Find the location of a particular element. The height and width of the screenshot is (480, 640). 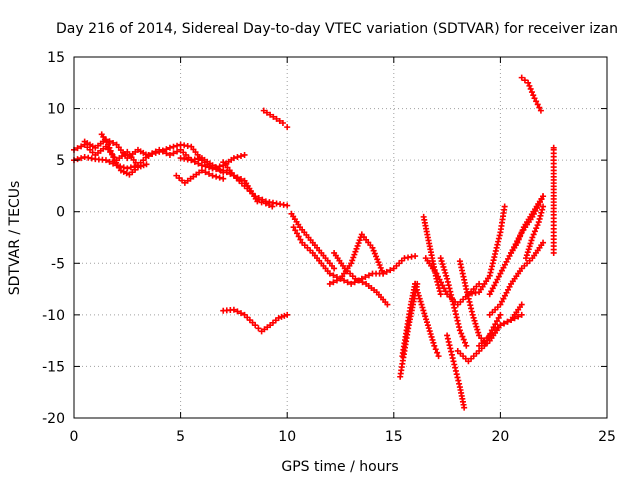

x-tick-label: 0 is located at coordinates (74, 437).